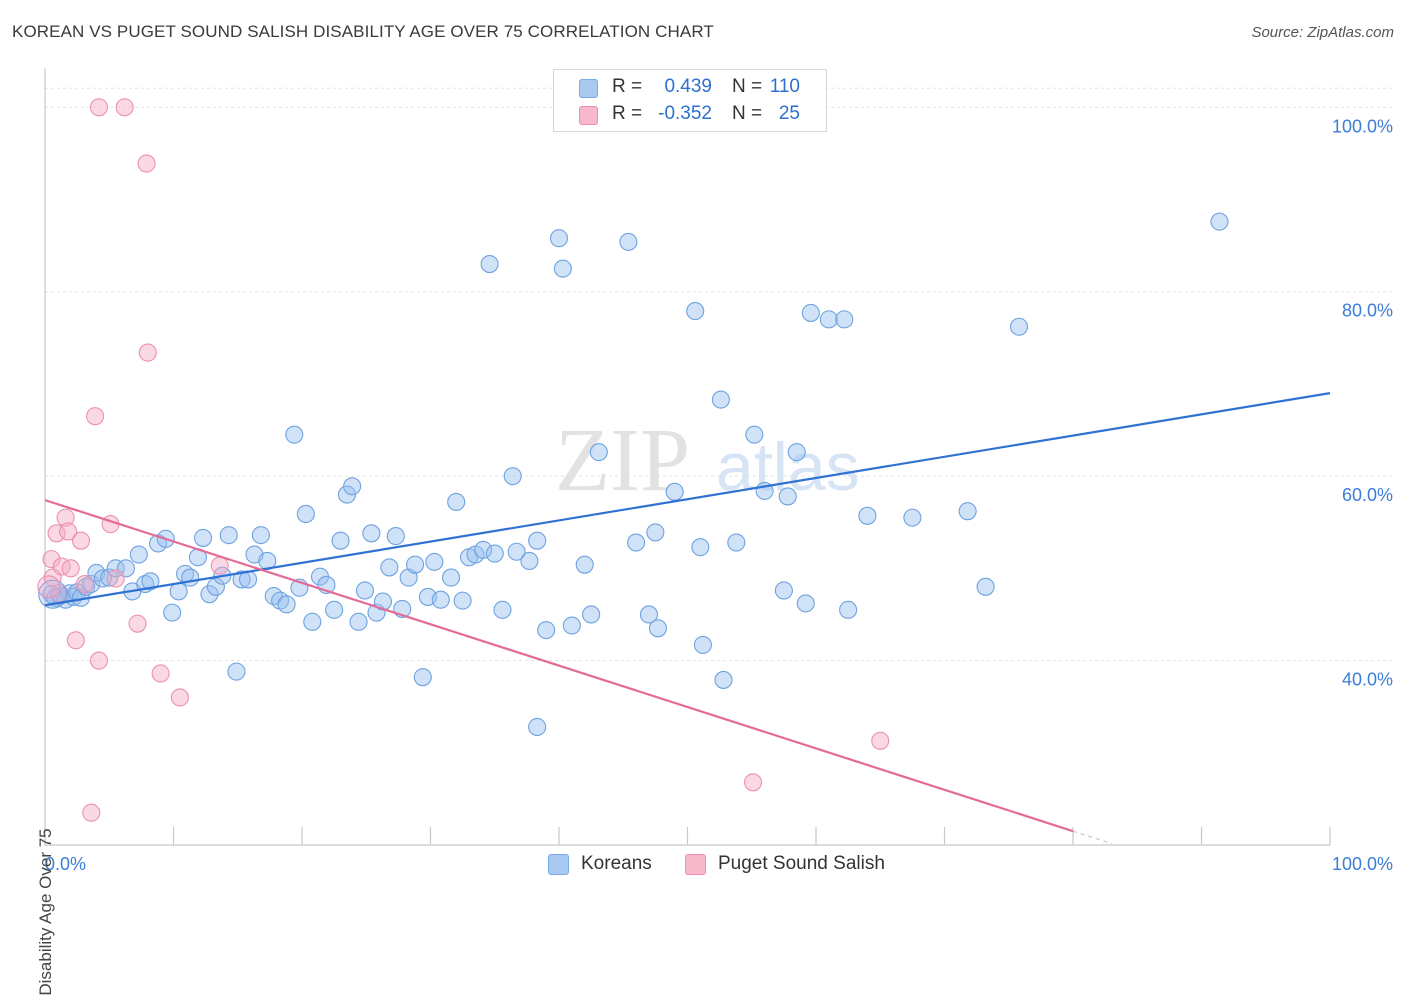 The image size is (1406, 996). What do you see at coordinates (45, 912) in the screenshot?
I see `y-axis-label: Disability Age Over 75` at bounding box center [45, 912].